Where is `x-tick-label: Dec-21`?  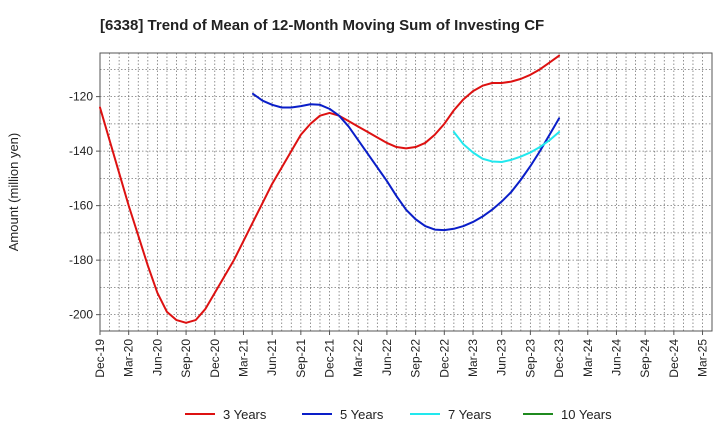 x-tick-label: Dec-21 is located at coordinates (330, 358).